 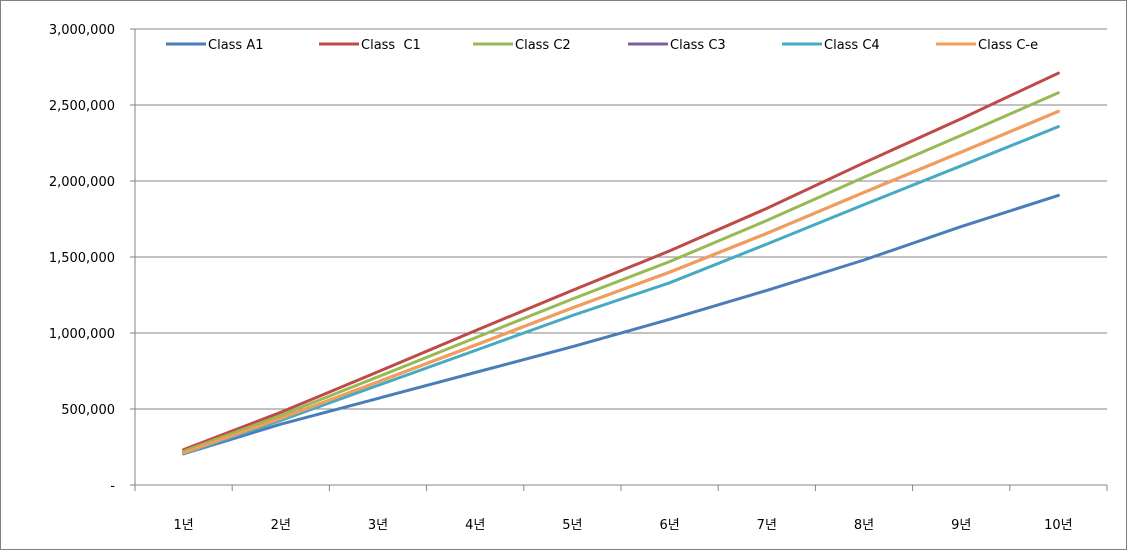 I want to click on legend-item: Class C3, so click(x=677, y=45).